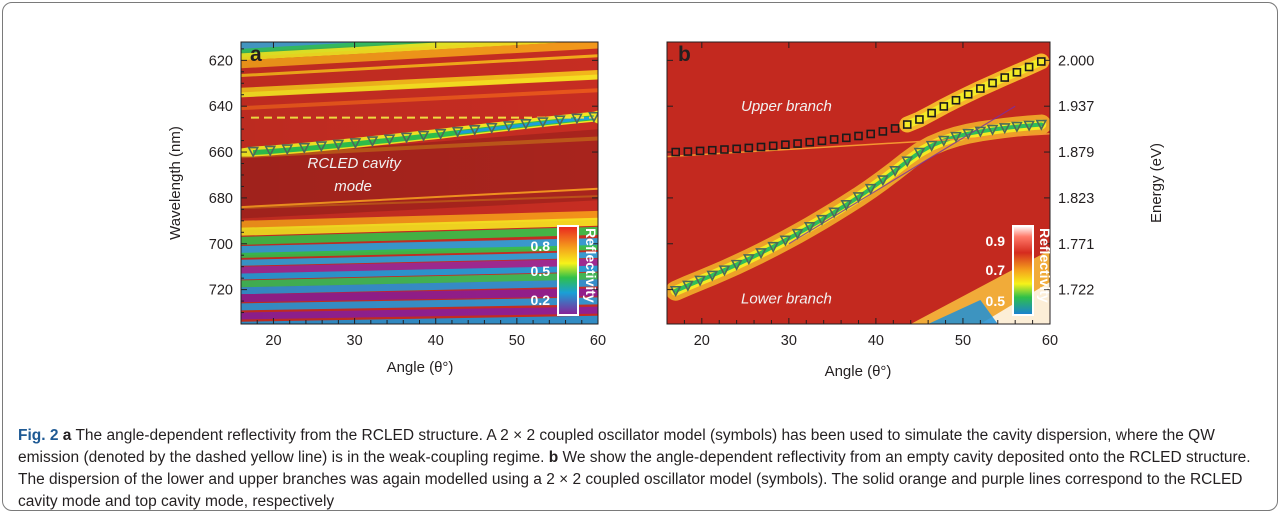 This screenshot has width=1282, height=515. I want to click on panel-a-label: a, so click(256, 54).